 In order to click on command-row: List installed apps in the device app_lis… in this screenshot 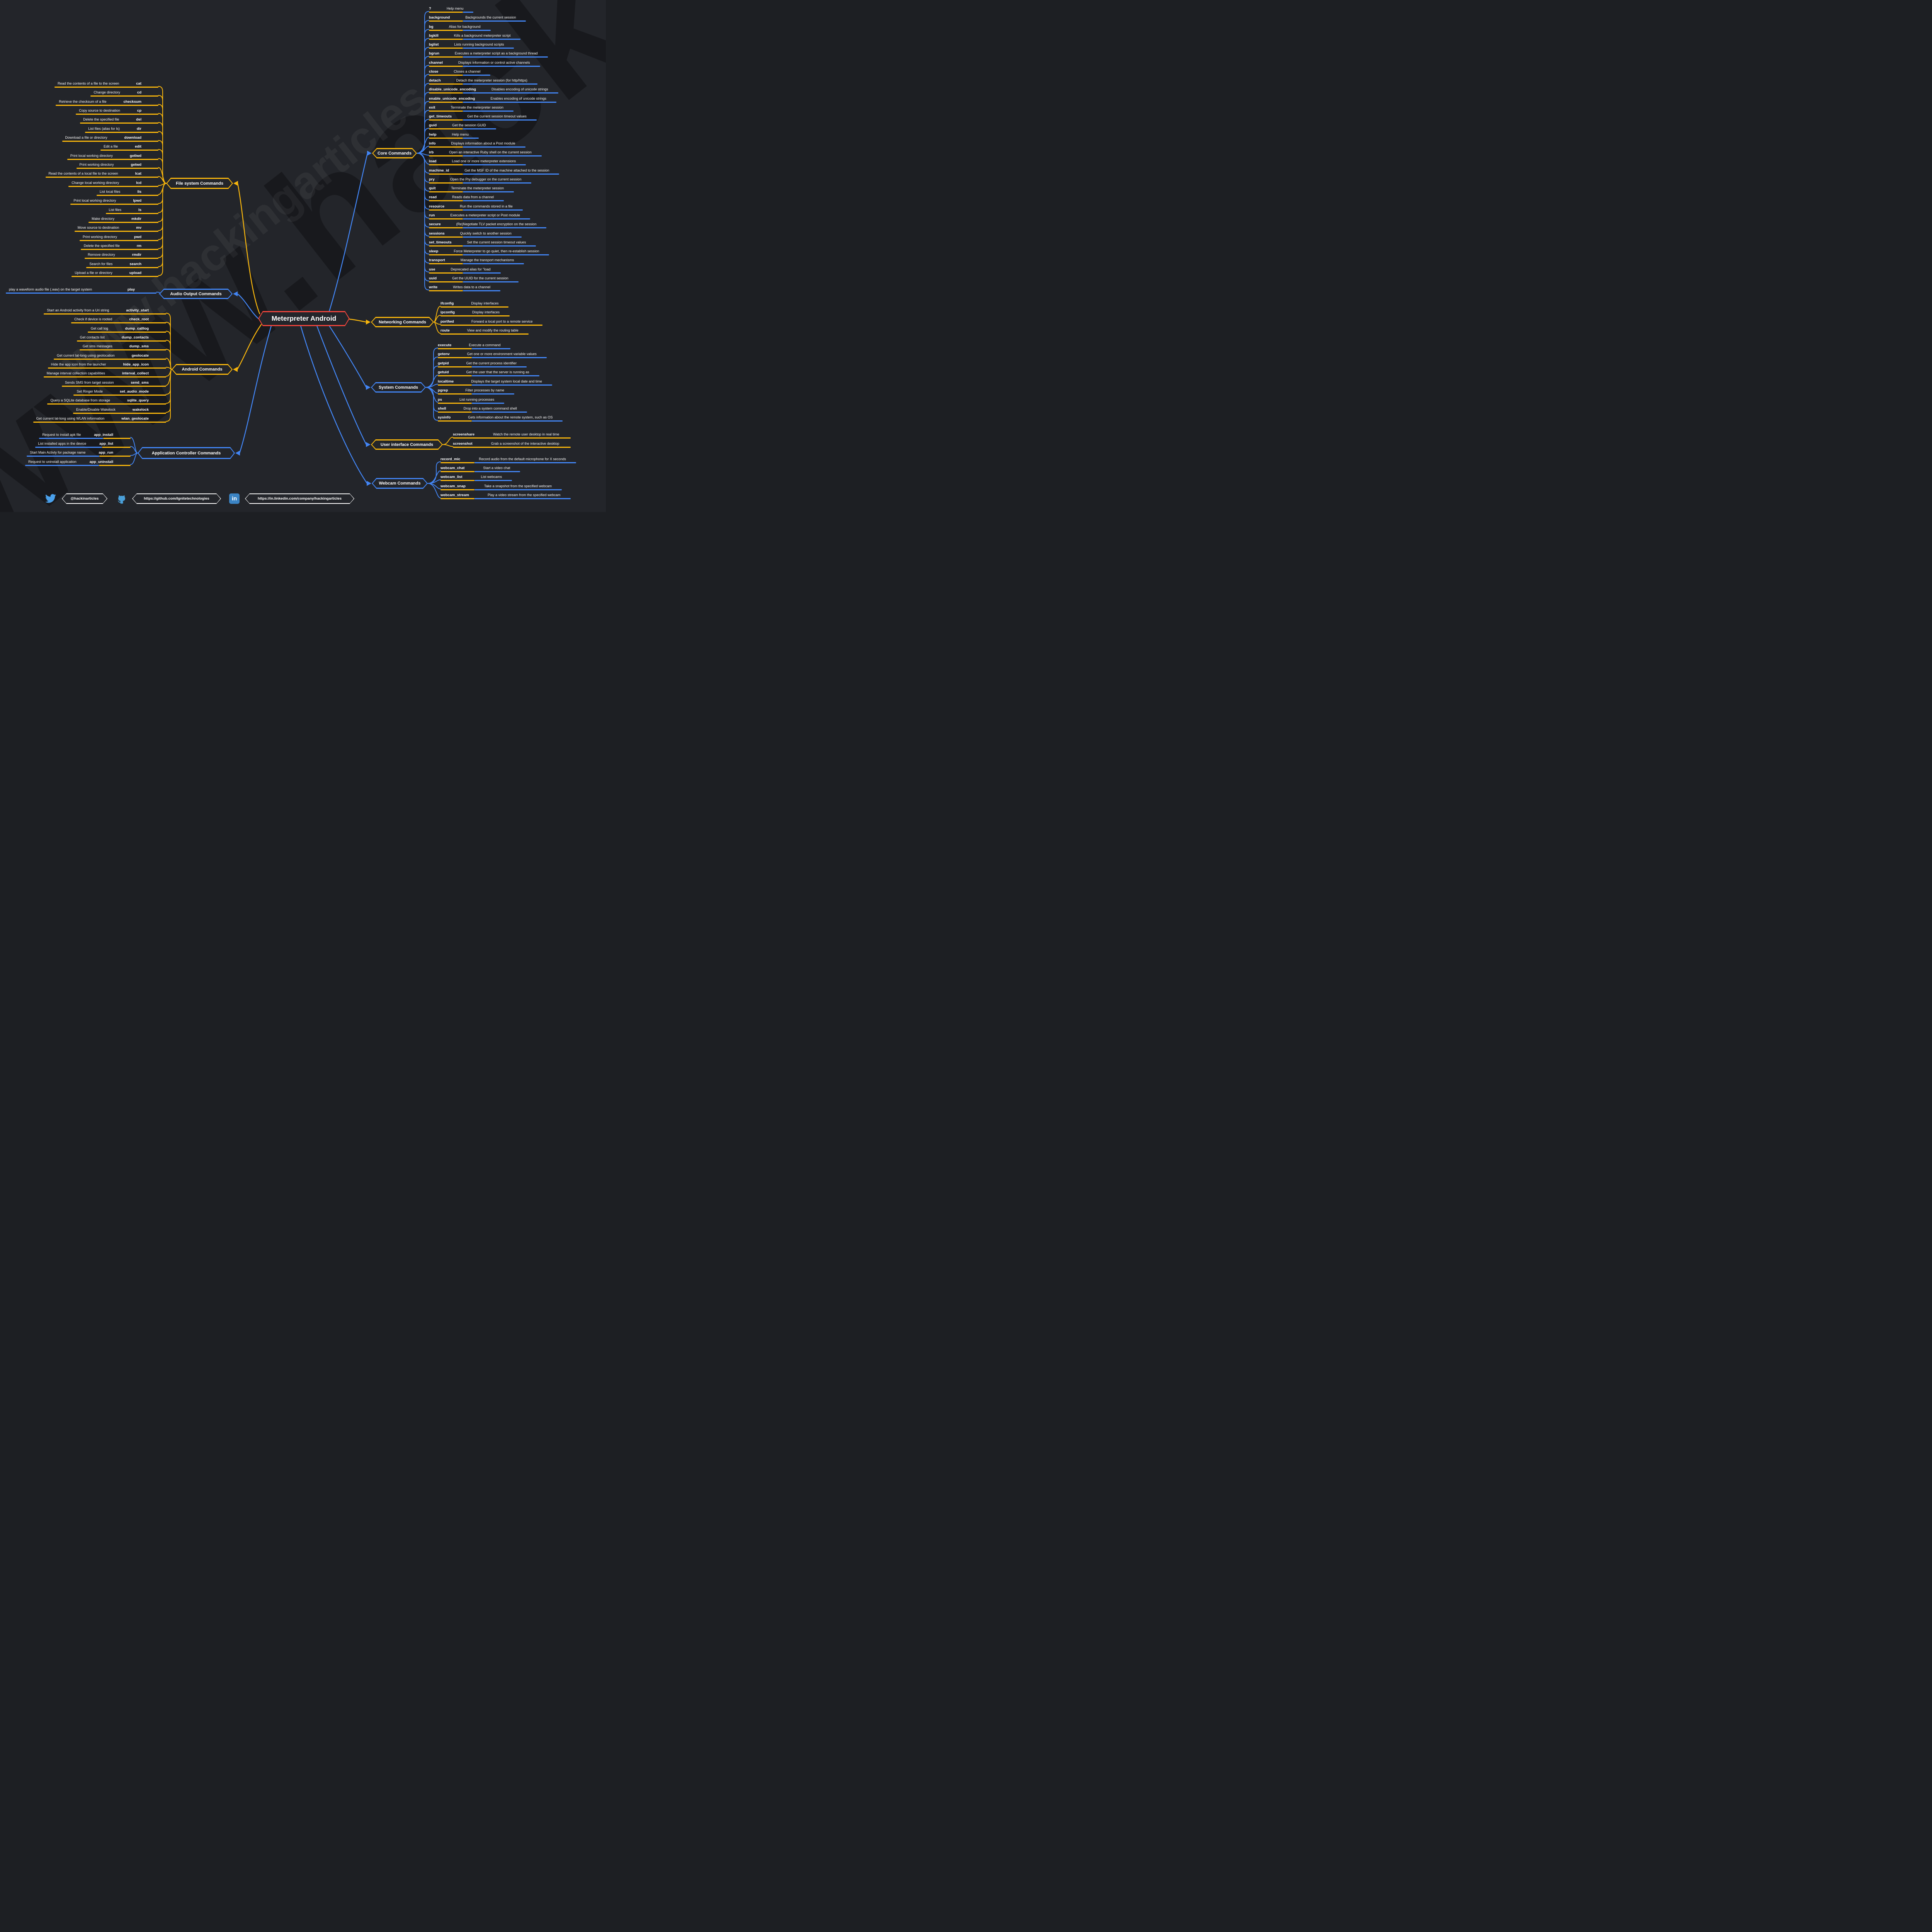, I will do `click(83, 445)`.